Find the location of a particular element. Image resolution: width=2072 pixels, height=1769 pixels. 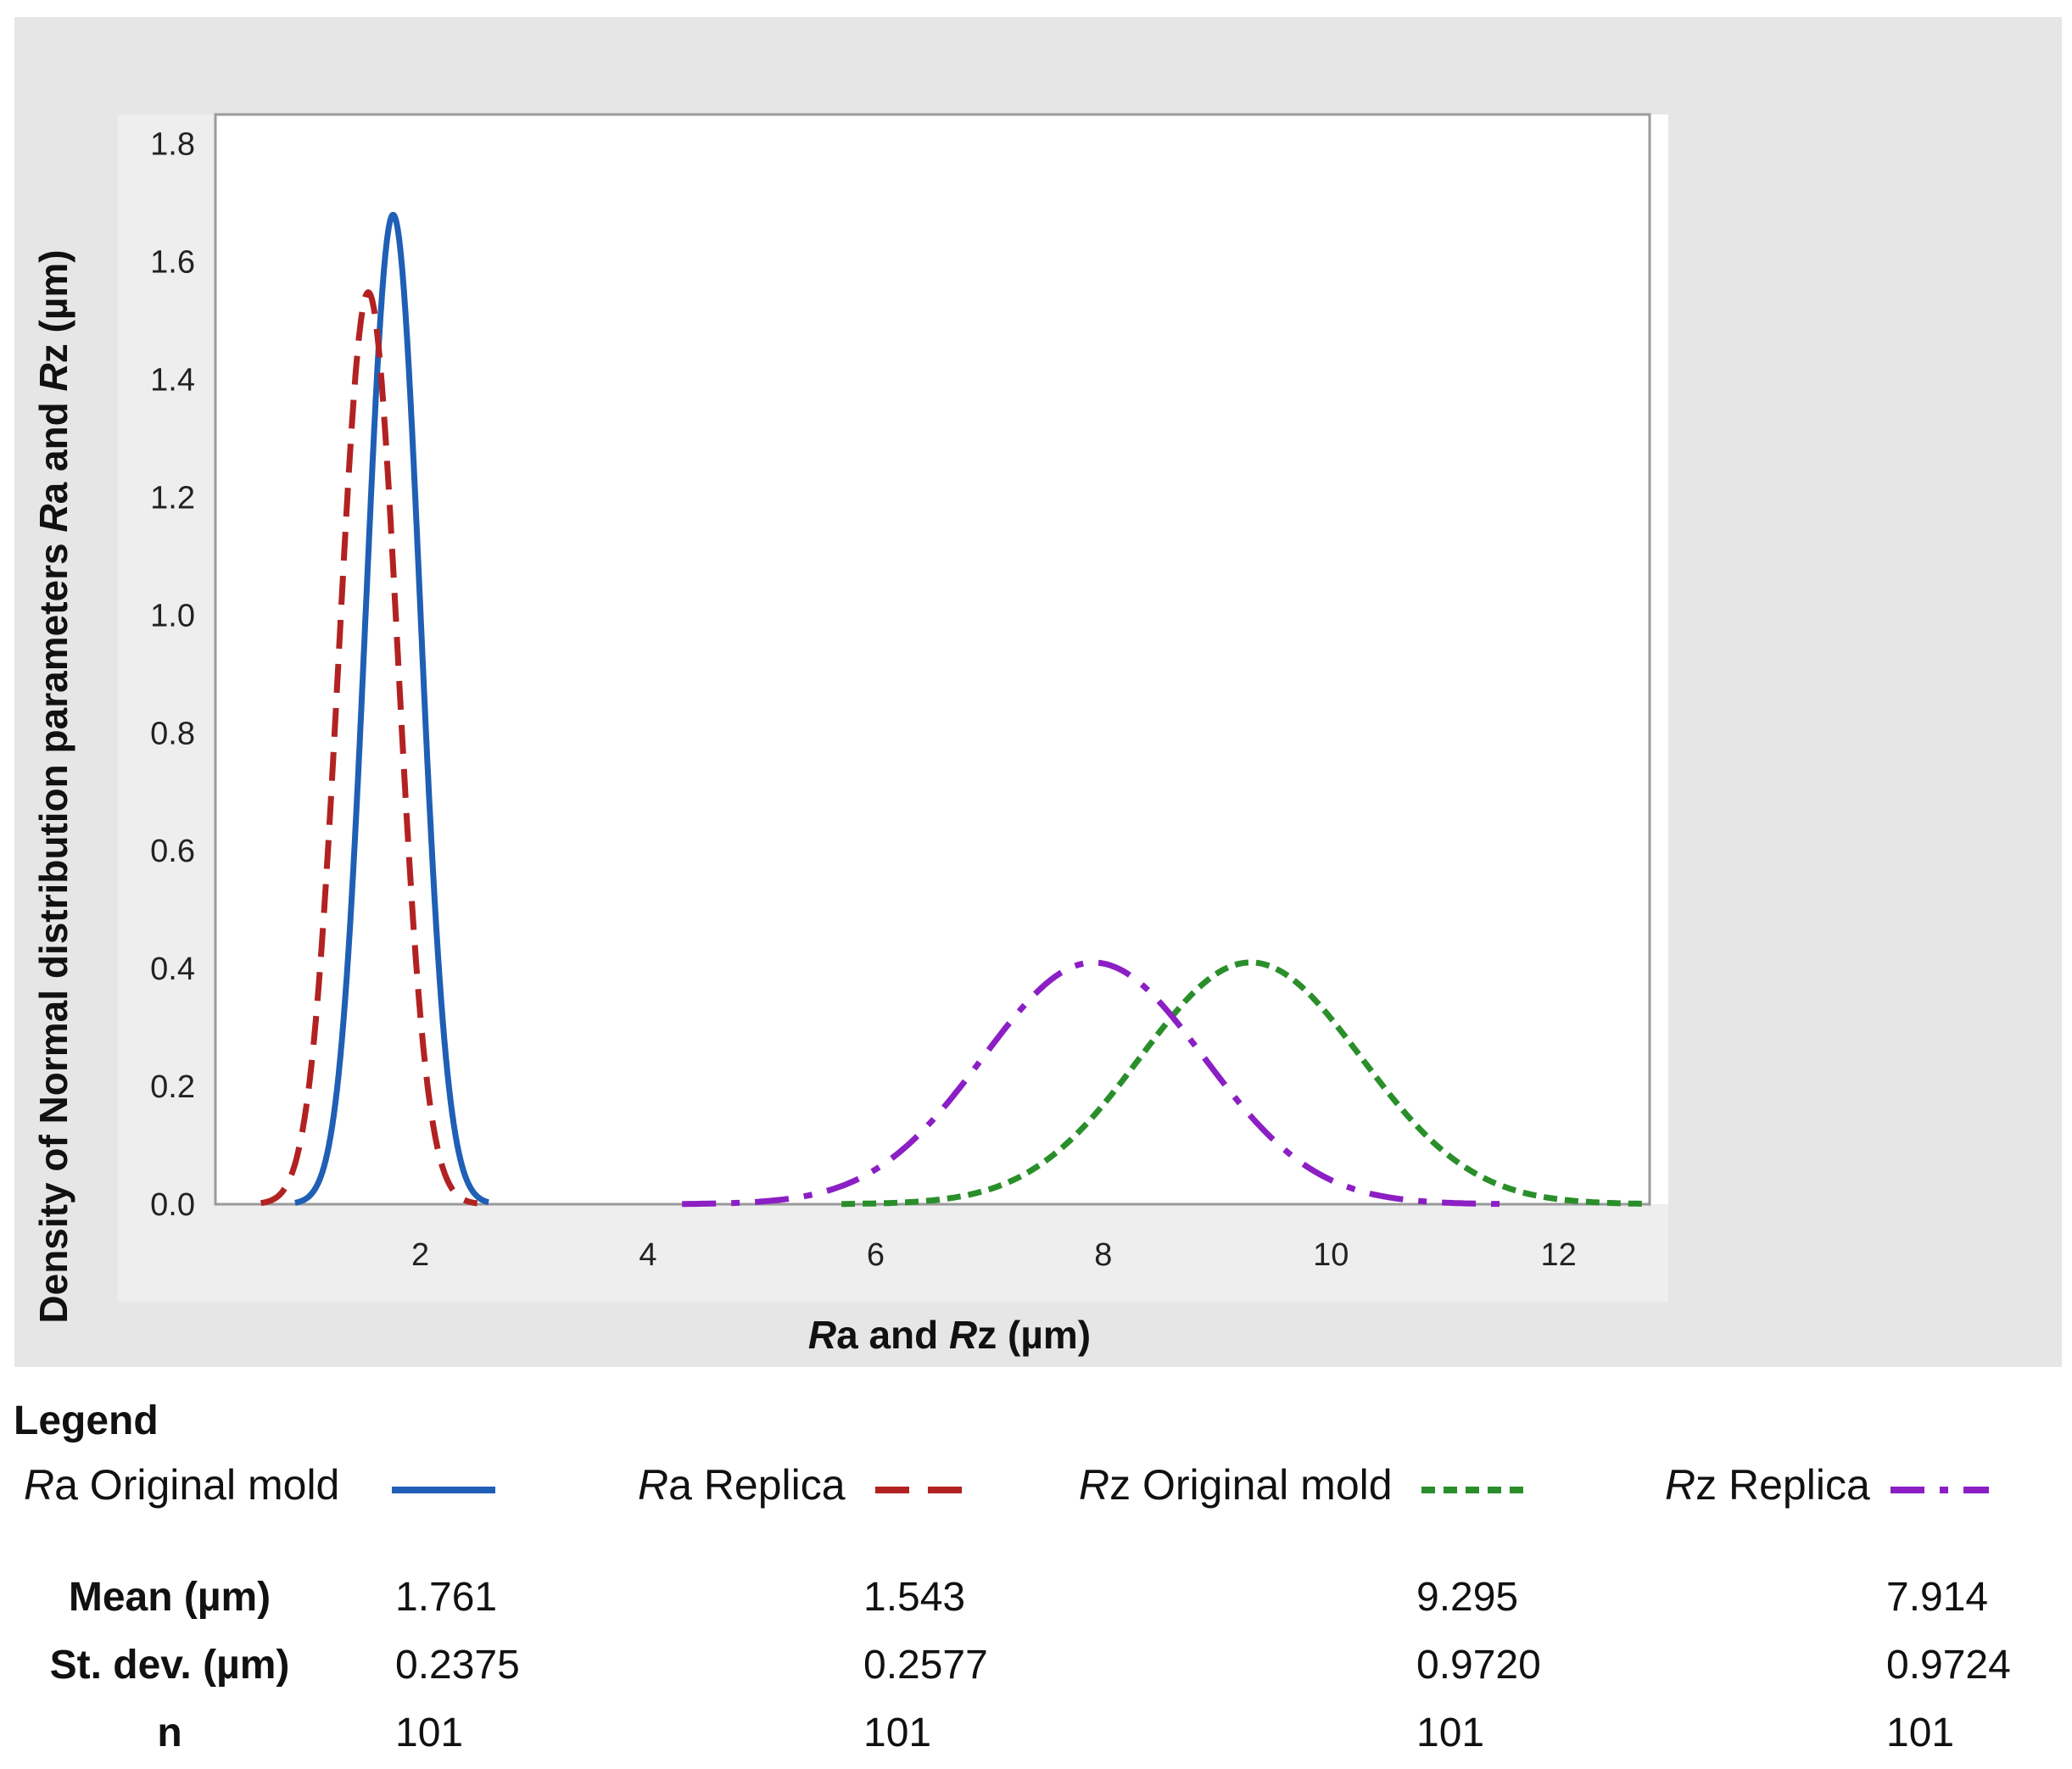

stat-n-ra-replica: 101 is located at coordinates (897, 1733).